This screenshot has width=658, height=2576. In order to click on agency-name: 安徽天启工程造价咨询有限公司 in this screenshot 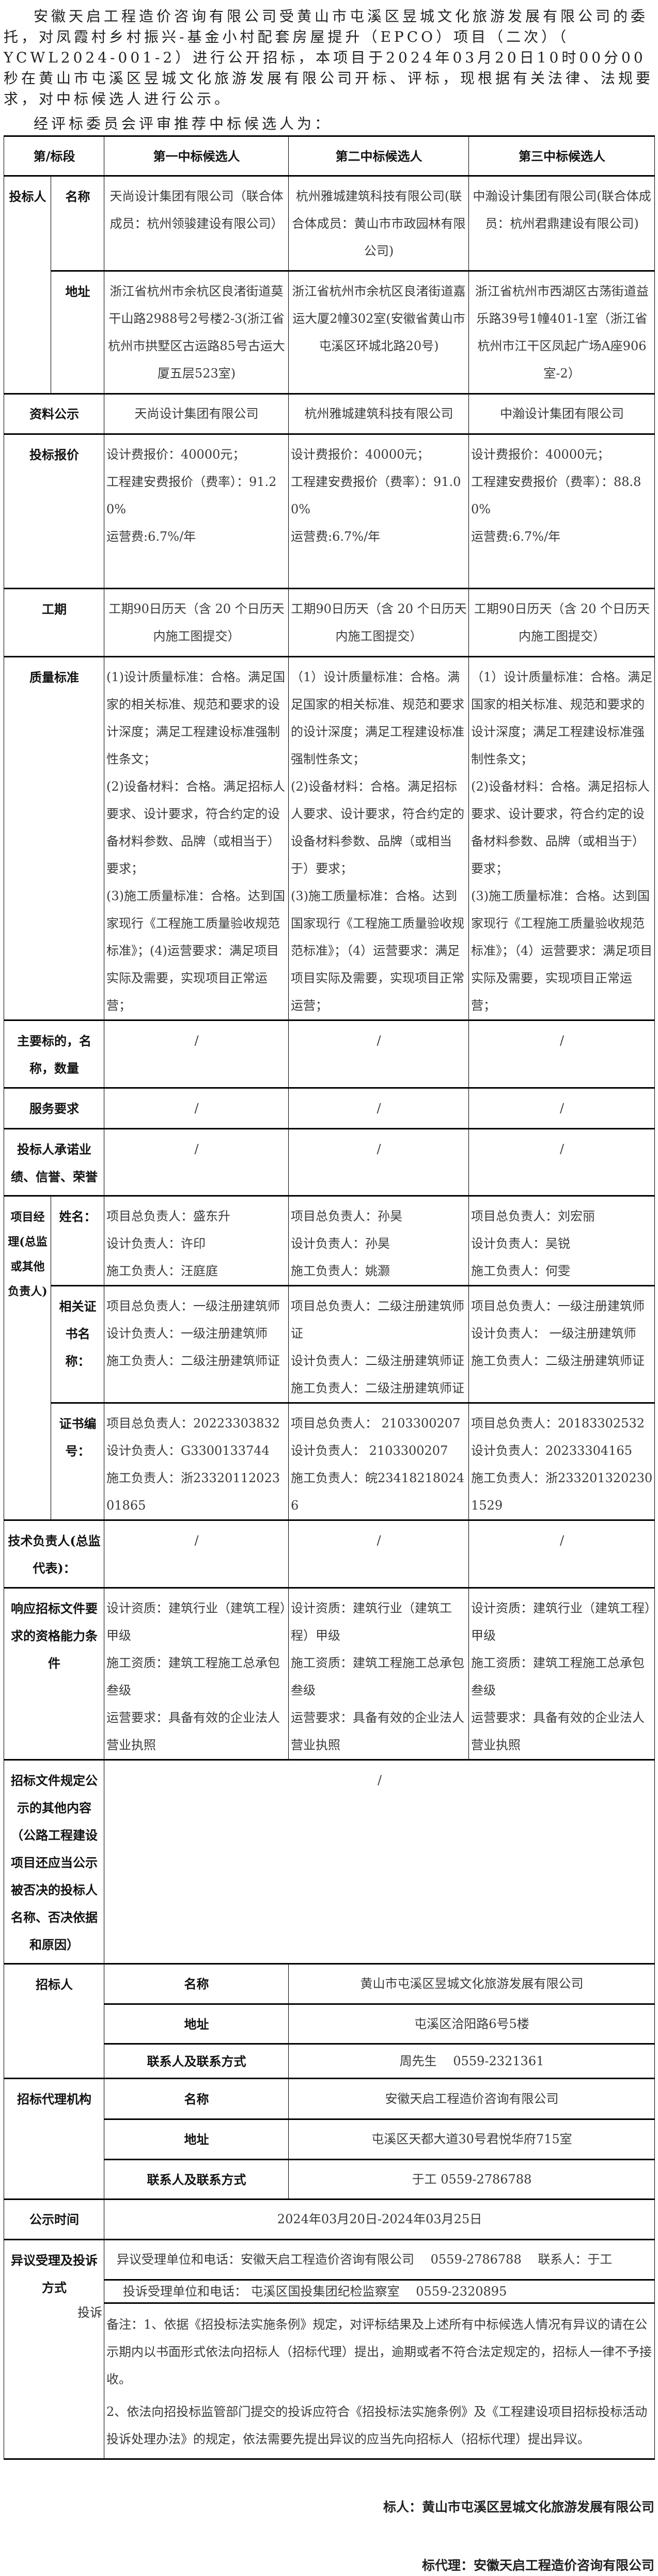, I will do `click(472, 2099)`.